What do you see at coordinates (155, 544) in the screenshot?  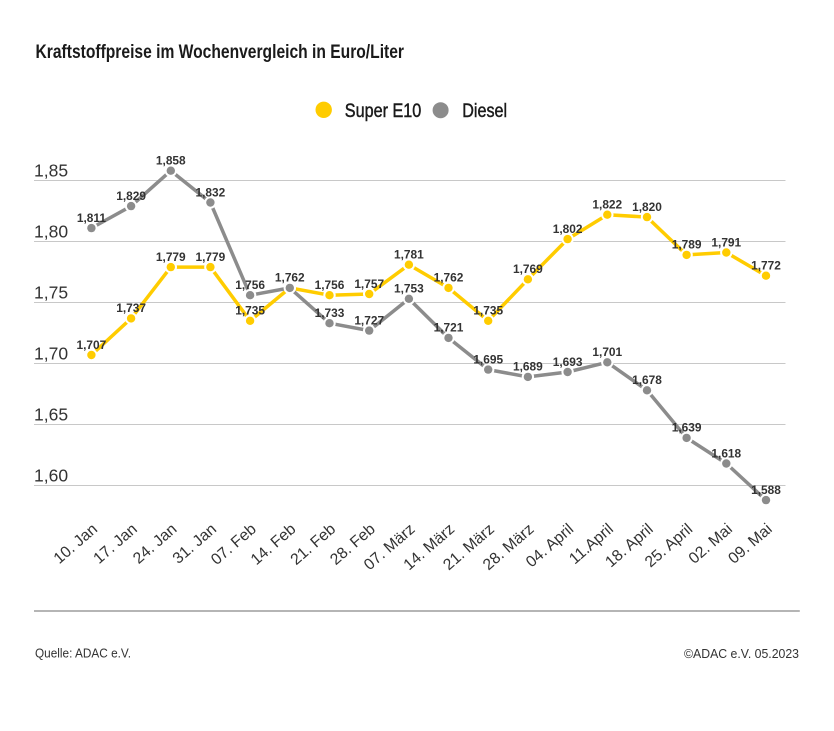 I see `svg-text: 24. Jan` at bounding box center [155, 544].